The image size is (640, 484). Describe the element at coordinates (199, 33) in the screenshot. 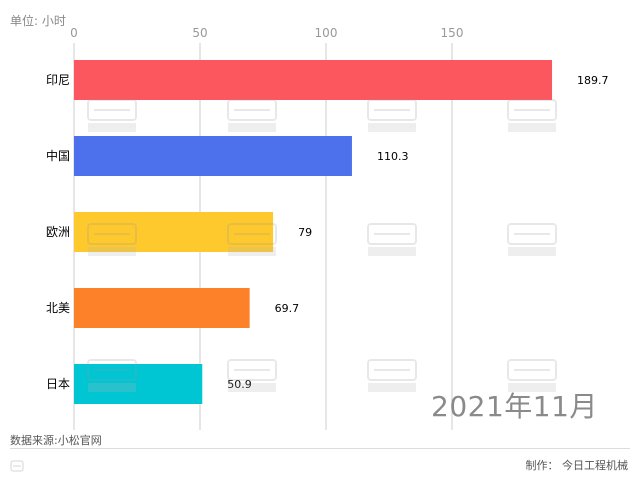

I see `x-tick-label: 50` at that location.